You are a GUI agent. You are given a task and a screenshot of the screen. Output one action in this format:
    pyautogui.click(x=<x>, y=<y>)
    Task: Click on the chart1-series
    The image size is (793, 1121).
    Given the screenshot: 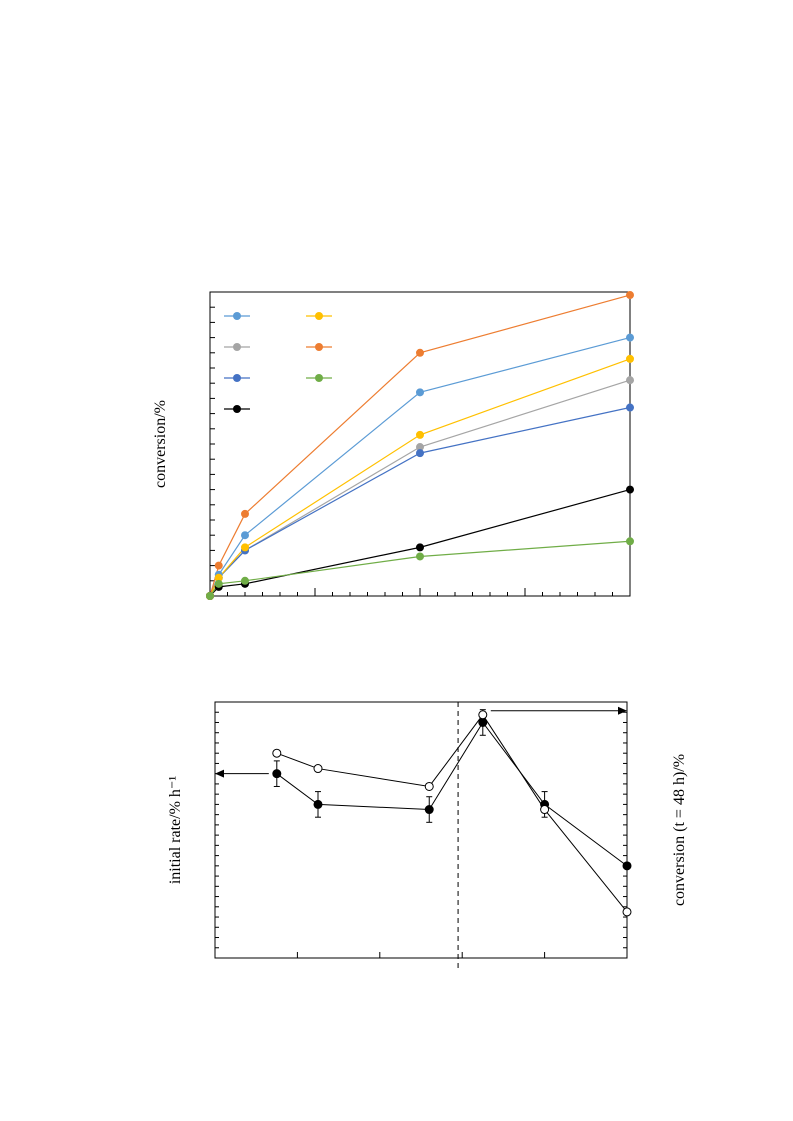 What is the action you would take?
    pyautogui.click(x=420, y=445)
    